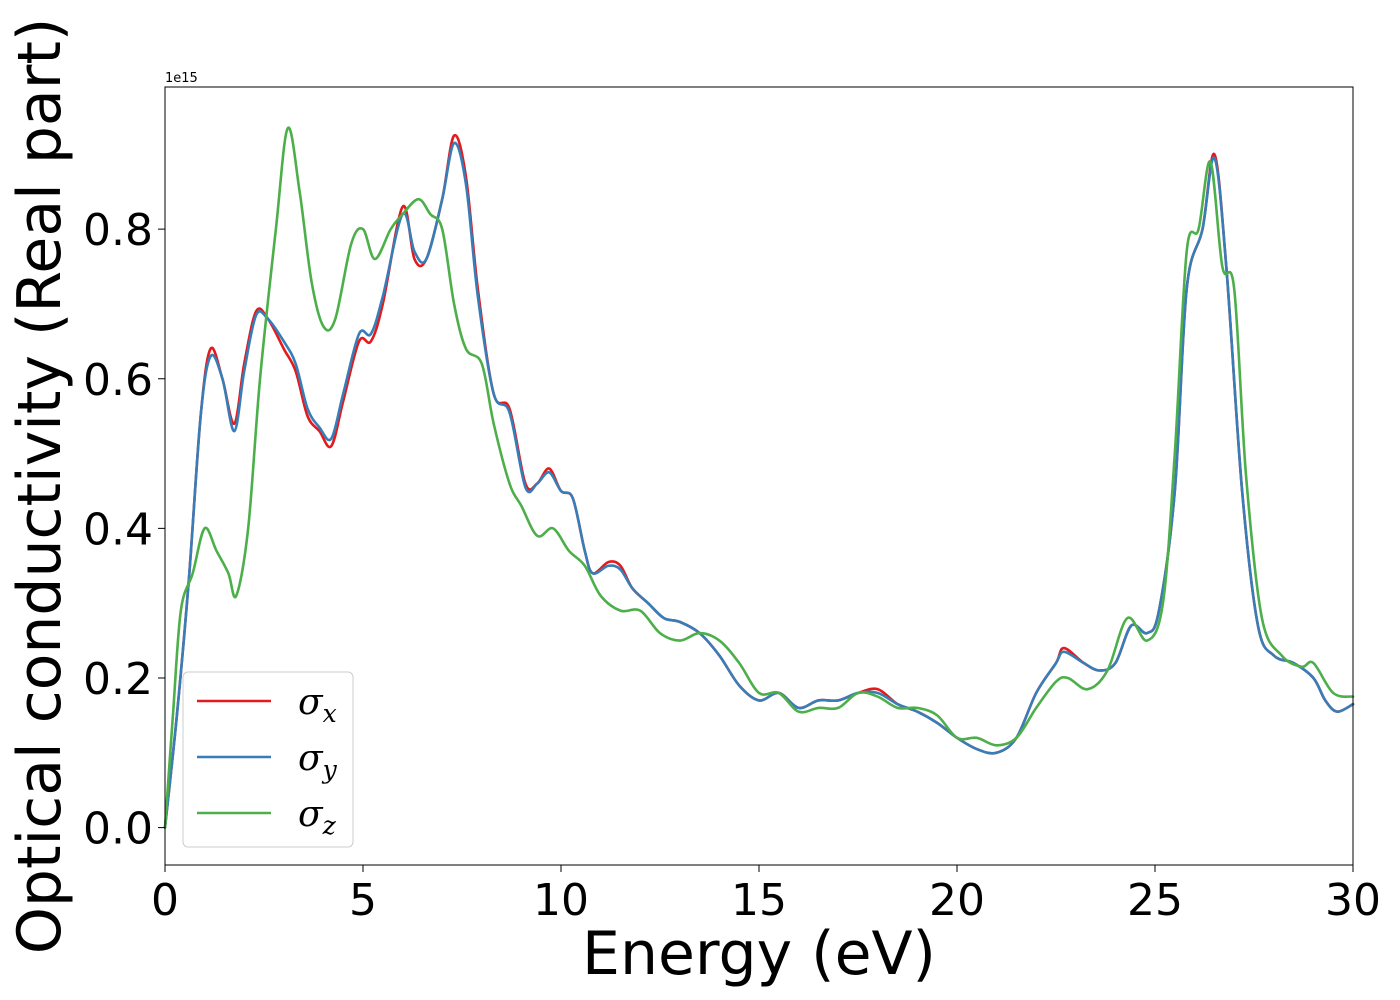  I want to click on x-tick-label: 20, so click(957, 900).